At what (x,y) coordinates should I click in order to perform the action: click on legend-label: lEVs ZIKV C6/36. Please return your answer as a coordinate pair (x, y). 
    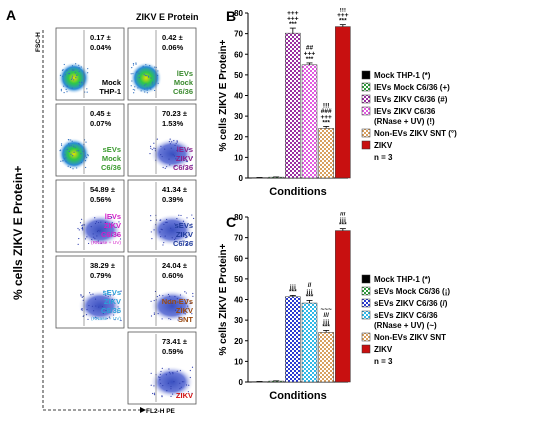
    Looking at the image, I should click on (405, 111).